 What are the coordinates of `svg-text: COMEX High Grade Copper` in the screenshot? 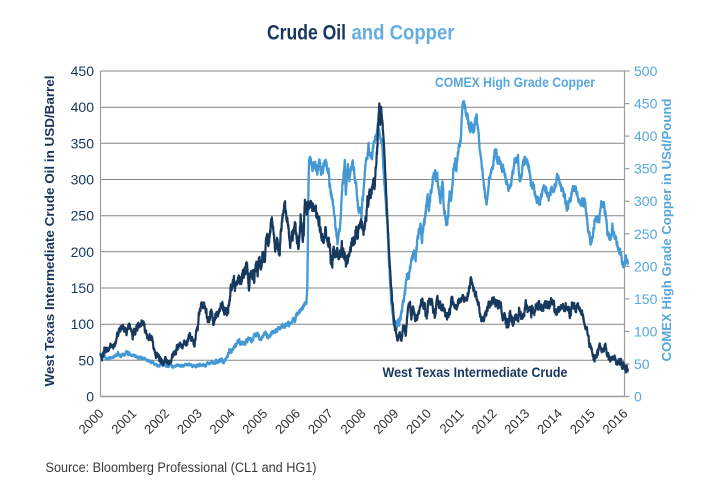 It's located at (515, 82).